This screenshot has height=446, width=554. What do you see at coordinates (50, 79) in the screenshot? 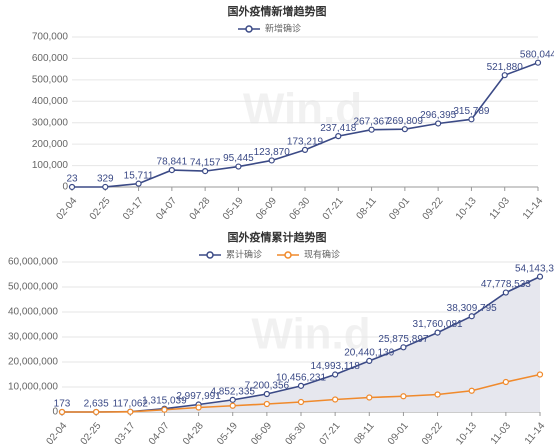
I see `y-tick-label: 500,000` at bounding box center [50, 79].